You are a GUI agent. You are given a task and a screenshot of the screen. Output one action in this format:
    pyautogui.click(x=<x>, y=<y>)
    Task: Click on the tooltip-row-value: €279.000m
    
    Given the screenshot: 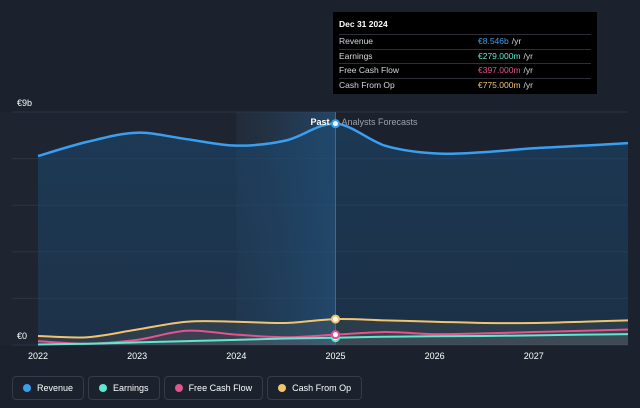 What is the action you would take?
    pyautogui.click(x=499, y=55)
    